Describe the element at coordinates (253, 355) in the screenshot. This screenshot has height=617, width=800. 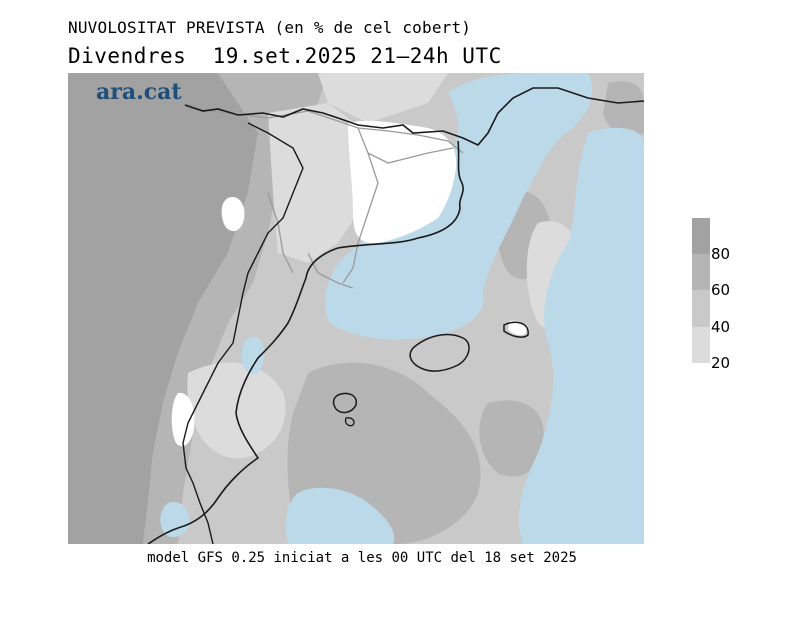
I see `sea-clear-ebro` at that location.